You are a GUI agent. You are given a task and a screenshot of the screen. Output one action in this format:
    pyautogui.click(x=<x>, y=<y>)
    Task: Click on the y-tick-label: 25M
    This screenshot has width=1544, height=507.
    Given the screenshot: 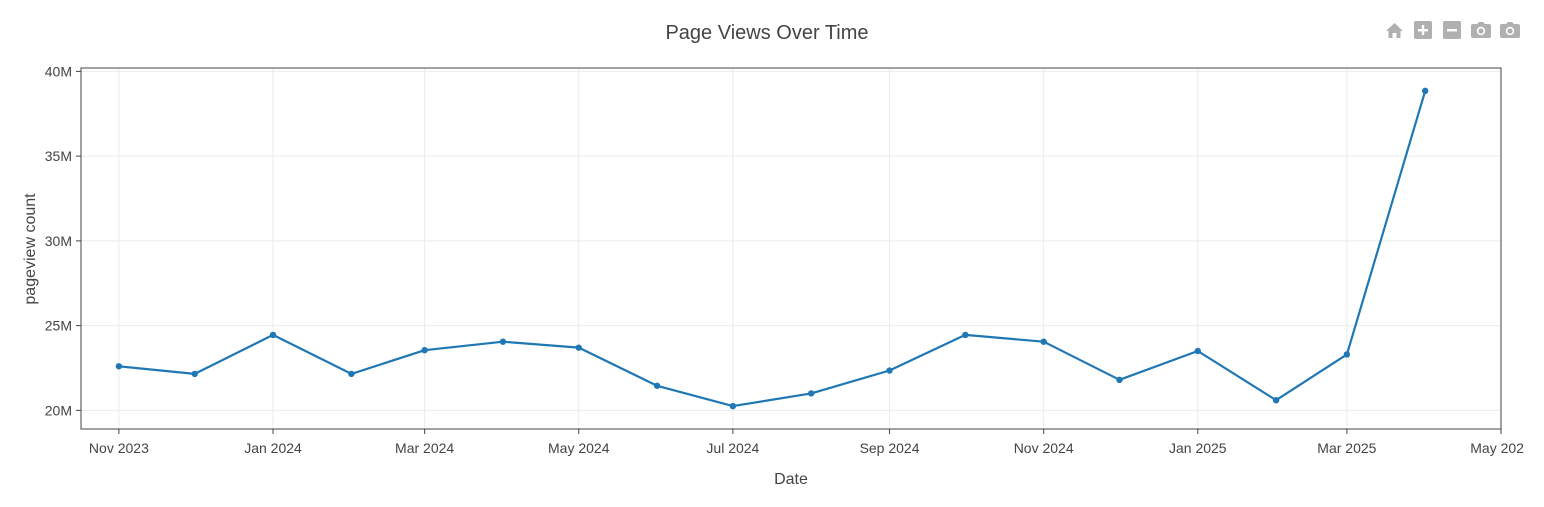 What is the action you would take?
    pyautogui.click(x=58, y=326)
    